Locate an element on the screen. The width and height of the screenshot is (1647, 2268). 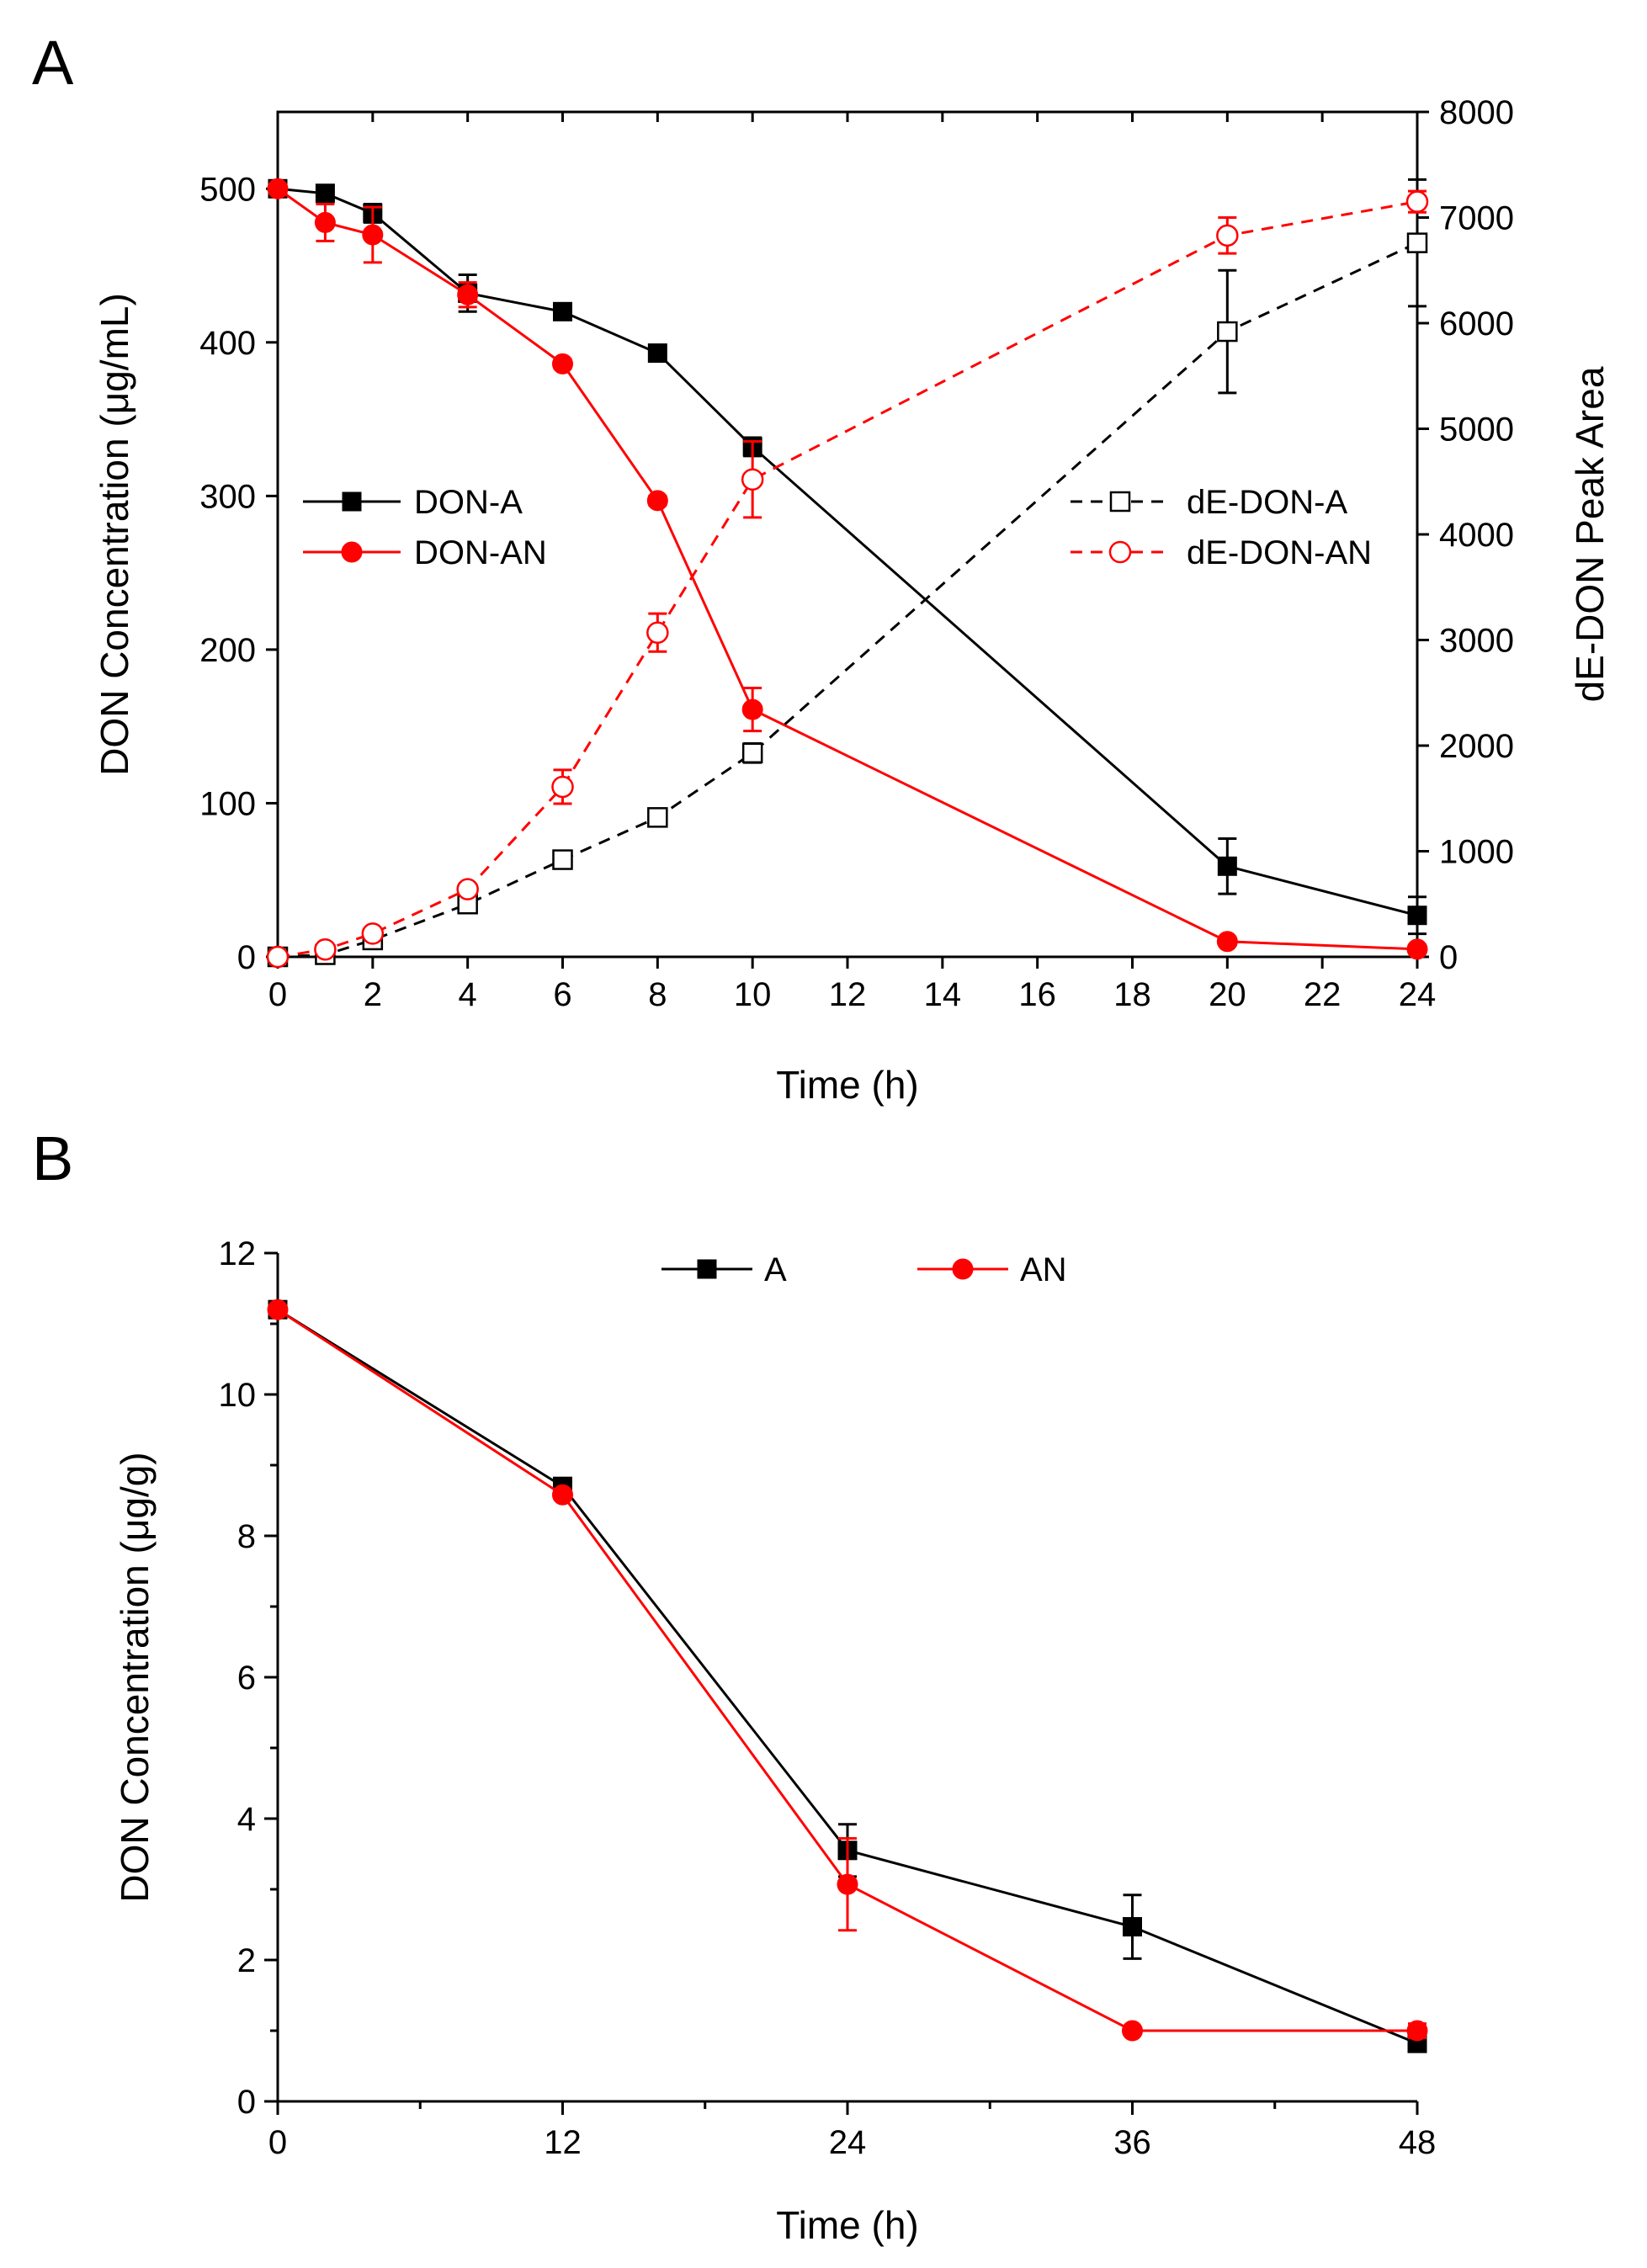
legend-label: dE-DON-AN is located at coordinates (1279, 552).